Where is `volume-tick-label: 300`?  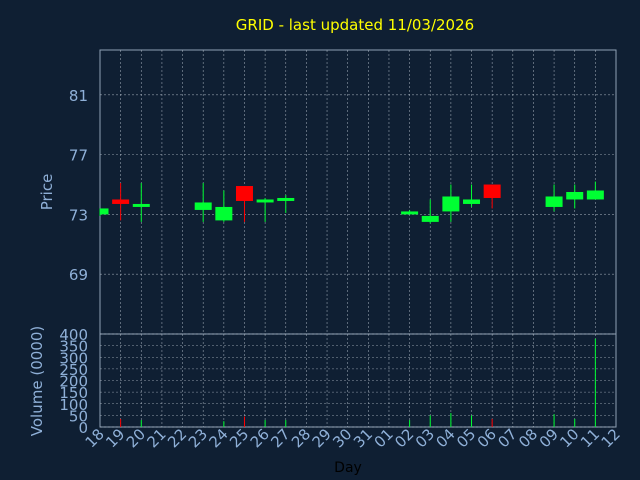
volume-tick-label: 300 is located at coordinates (73, 358).